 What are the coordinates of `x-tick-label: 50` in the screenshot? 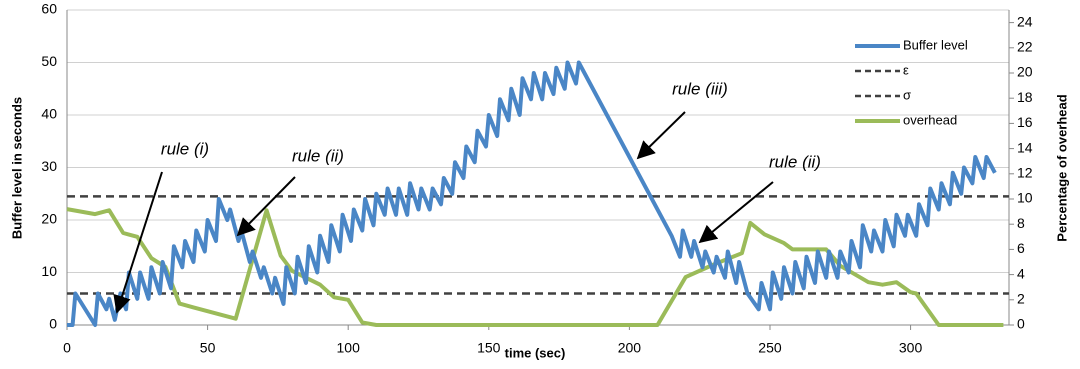 It's located at (208, 348).